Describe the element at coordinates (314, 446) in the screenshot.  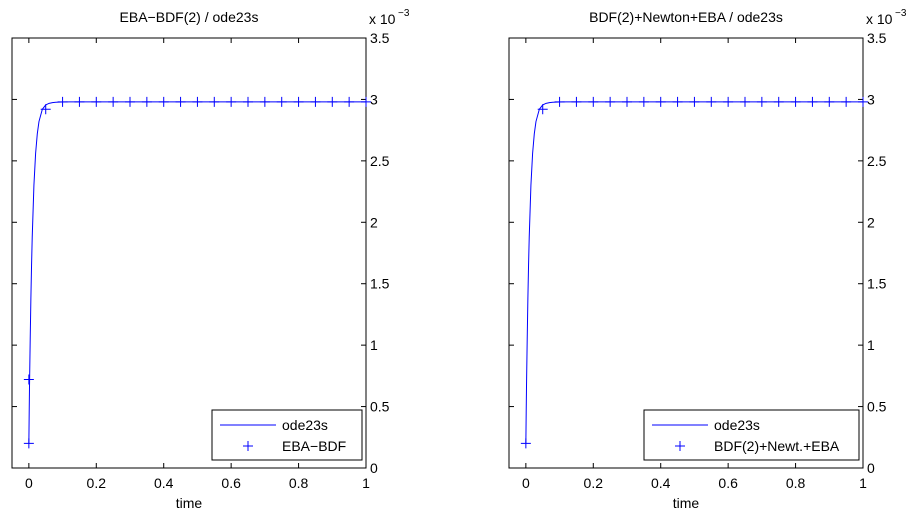
I see `legend-label: EBA−BDF` at that location.